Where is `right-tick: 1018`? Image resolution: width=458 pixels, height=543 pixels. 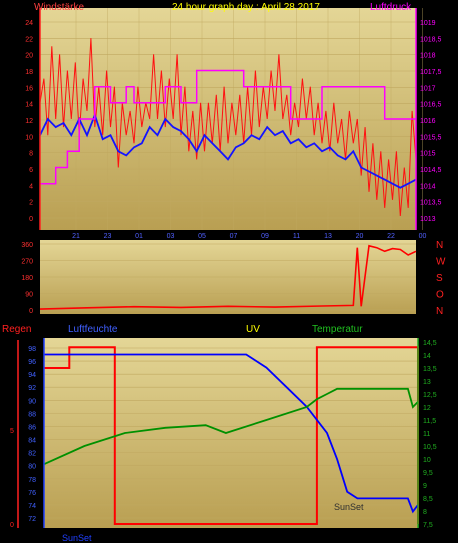
right-tick: 1018 is located at coordinates (428, 56).